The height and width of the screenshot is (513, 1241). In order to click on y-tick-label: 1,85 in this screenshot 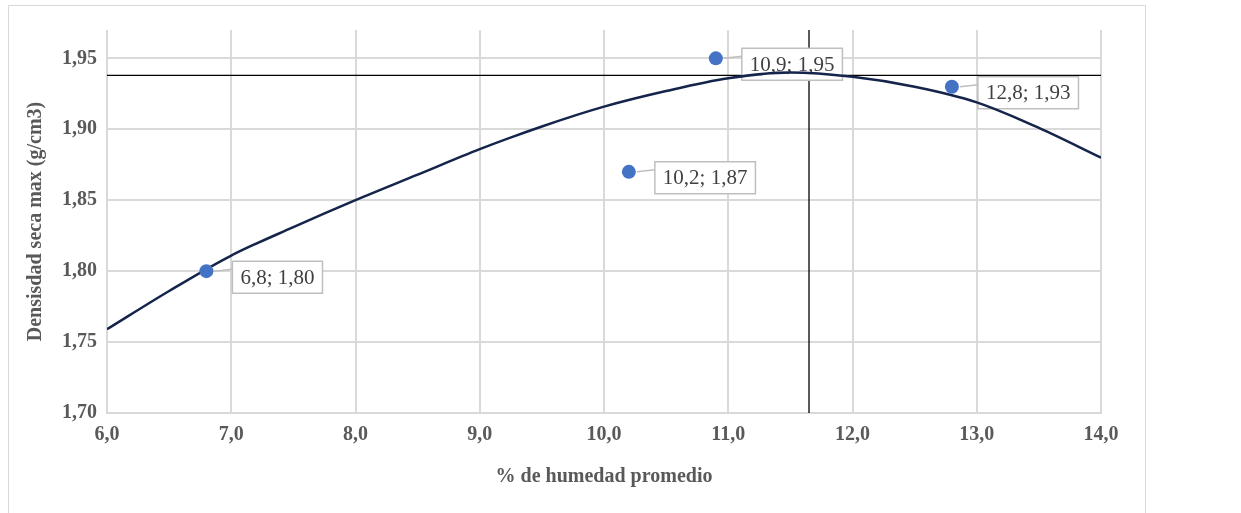, I will do `click(79, 198)`.